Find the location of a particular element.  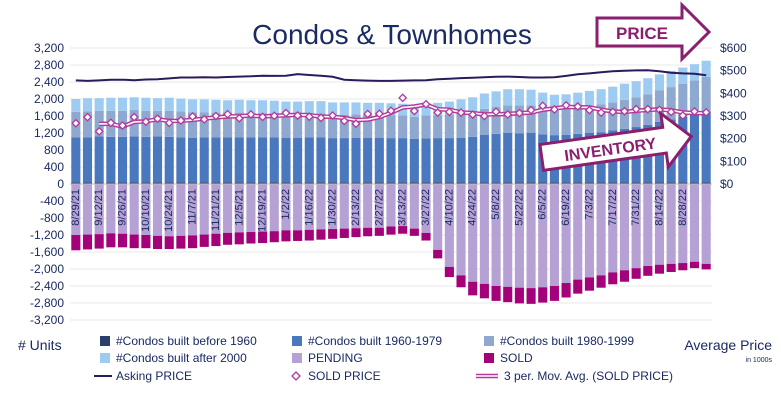

x-tick-label: 7/3/22 is located at coordinates (589, 204).